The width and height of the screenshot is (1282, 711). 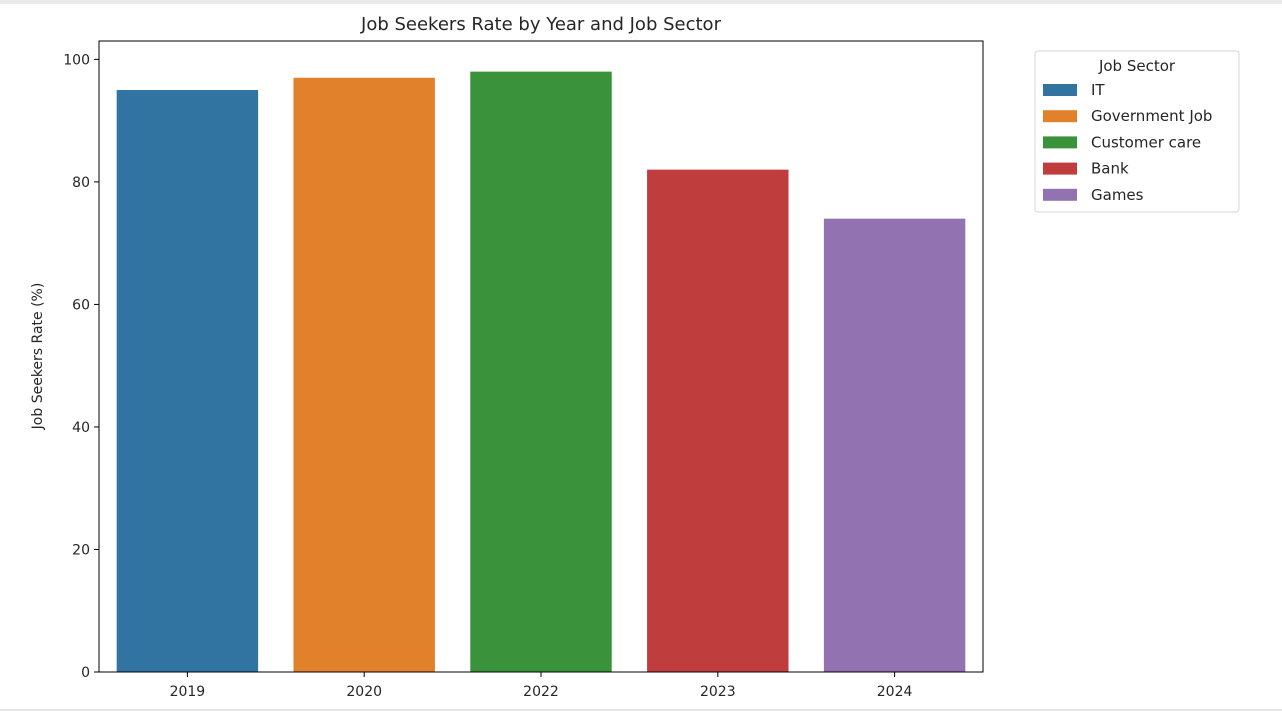 I want to click on y-tick-label: 80, so click(x=81, y=183).